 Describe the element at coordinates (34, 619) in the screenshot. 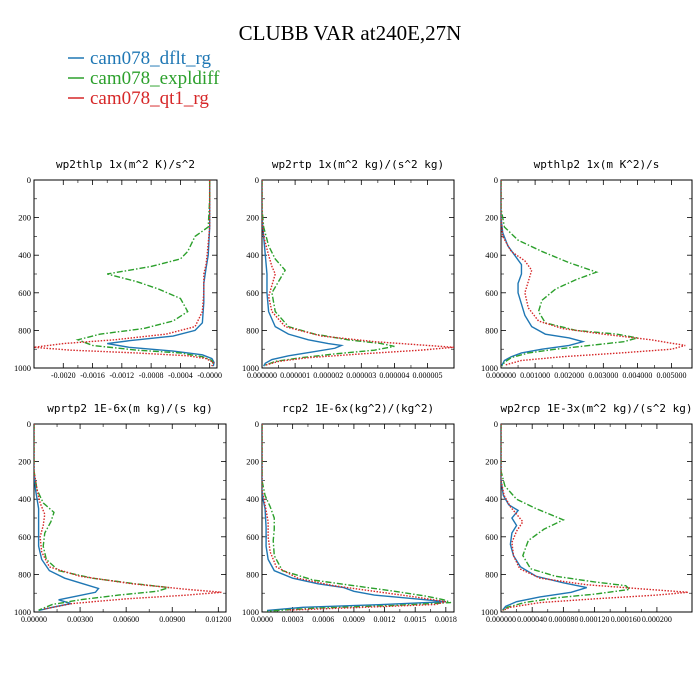

I see `x-tick-label: 0.00000` at that location.